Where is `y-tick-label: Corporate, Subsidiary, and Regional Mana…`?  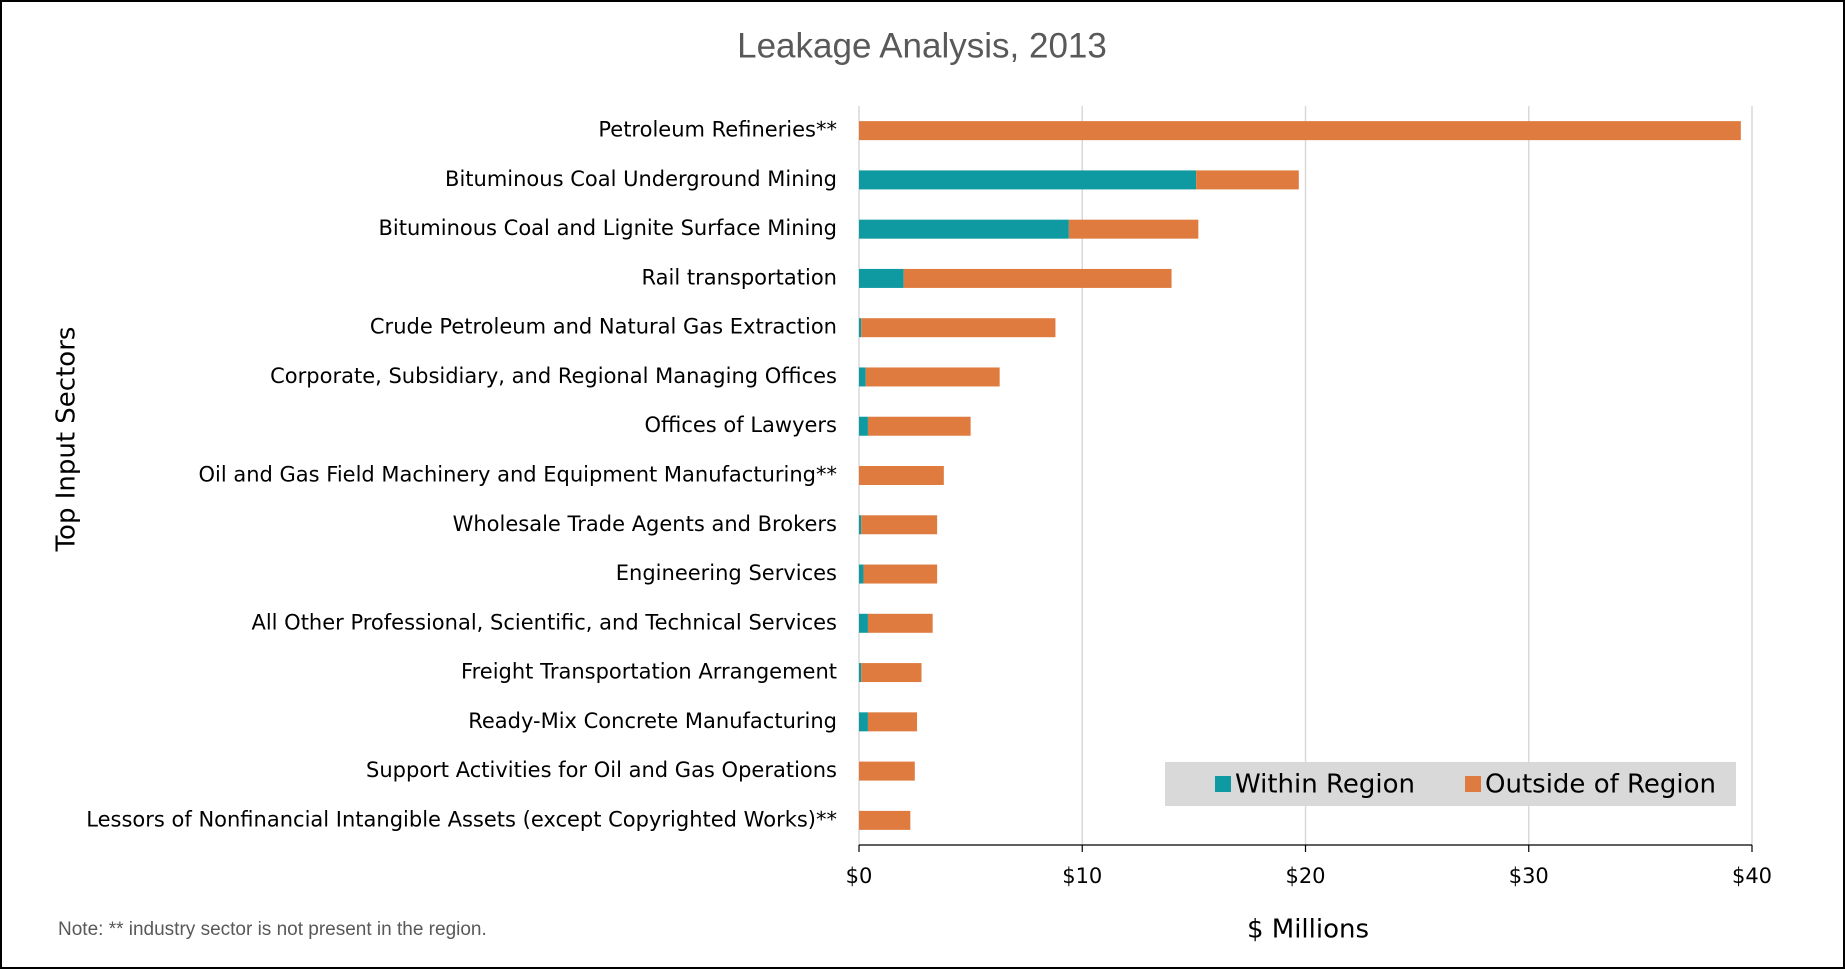 y-tick-label: Corporate, Subsidiary, and Regional Mana… is located at coordinates (553, 376).